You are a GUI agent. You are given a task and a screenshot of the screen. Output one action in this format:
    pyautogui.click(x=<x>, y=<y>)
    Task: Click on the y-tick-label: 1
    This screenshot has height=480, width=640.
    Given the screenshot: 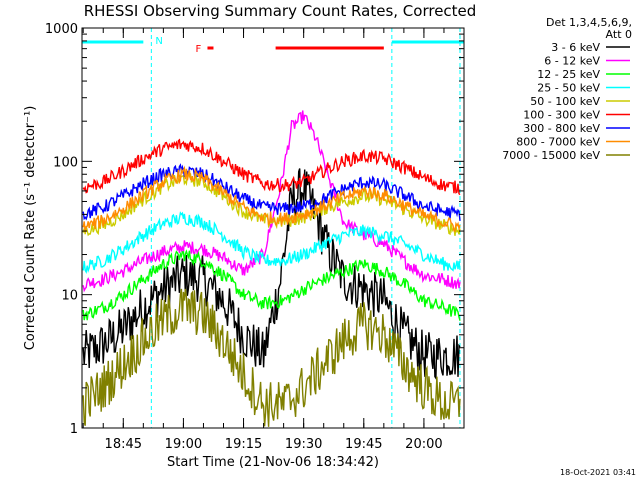 What is the action you would take?
    pyautogui.click(x=74, y=429)
    